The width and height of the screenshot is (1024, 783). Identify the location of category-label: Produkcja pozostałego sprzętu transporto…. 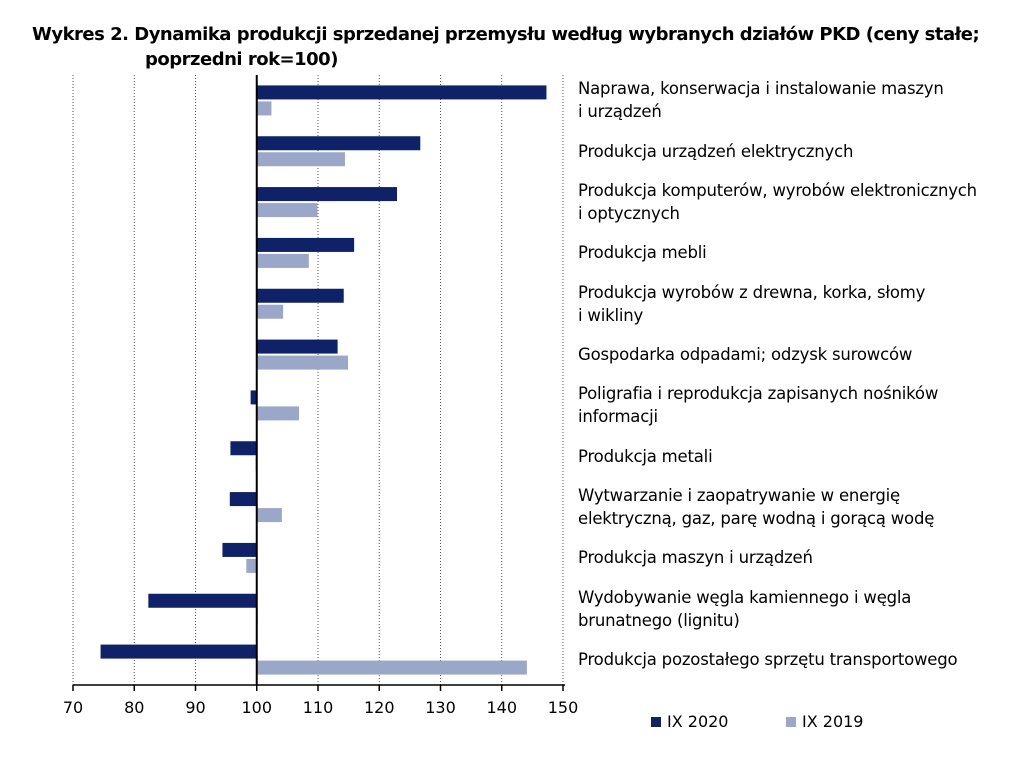
(798, 659).